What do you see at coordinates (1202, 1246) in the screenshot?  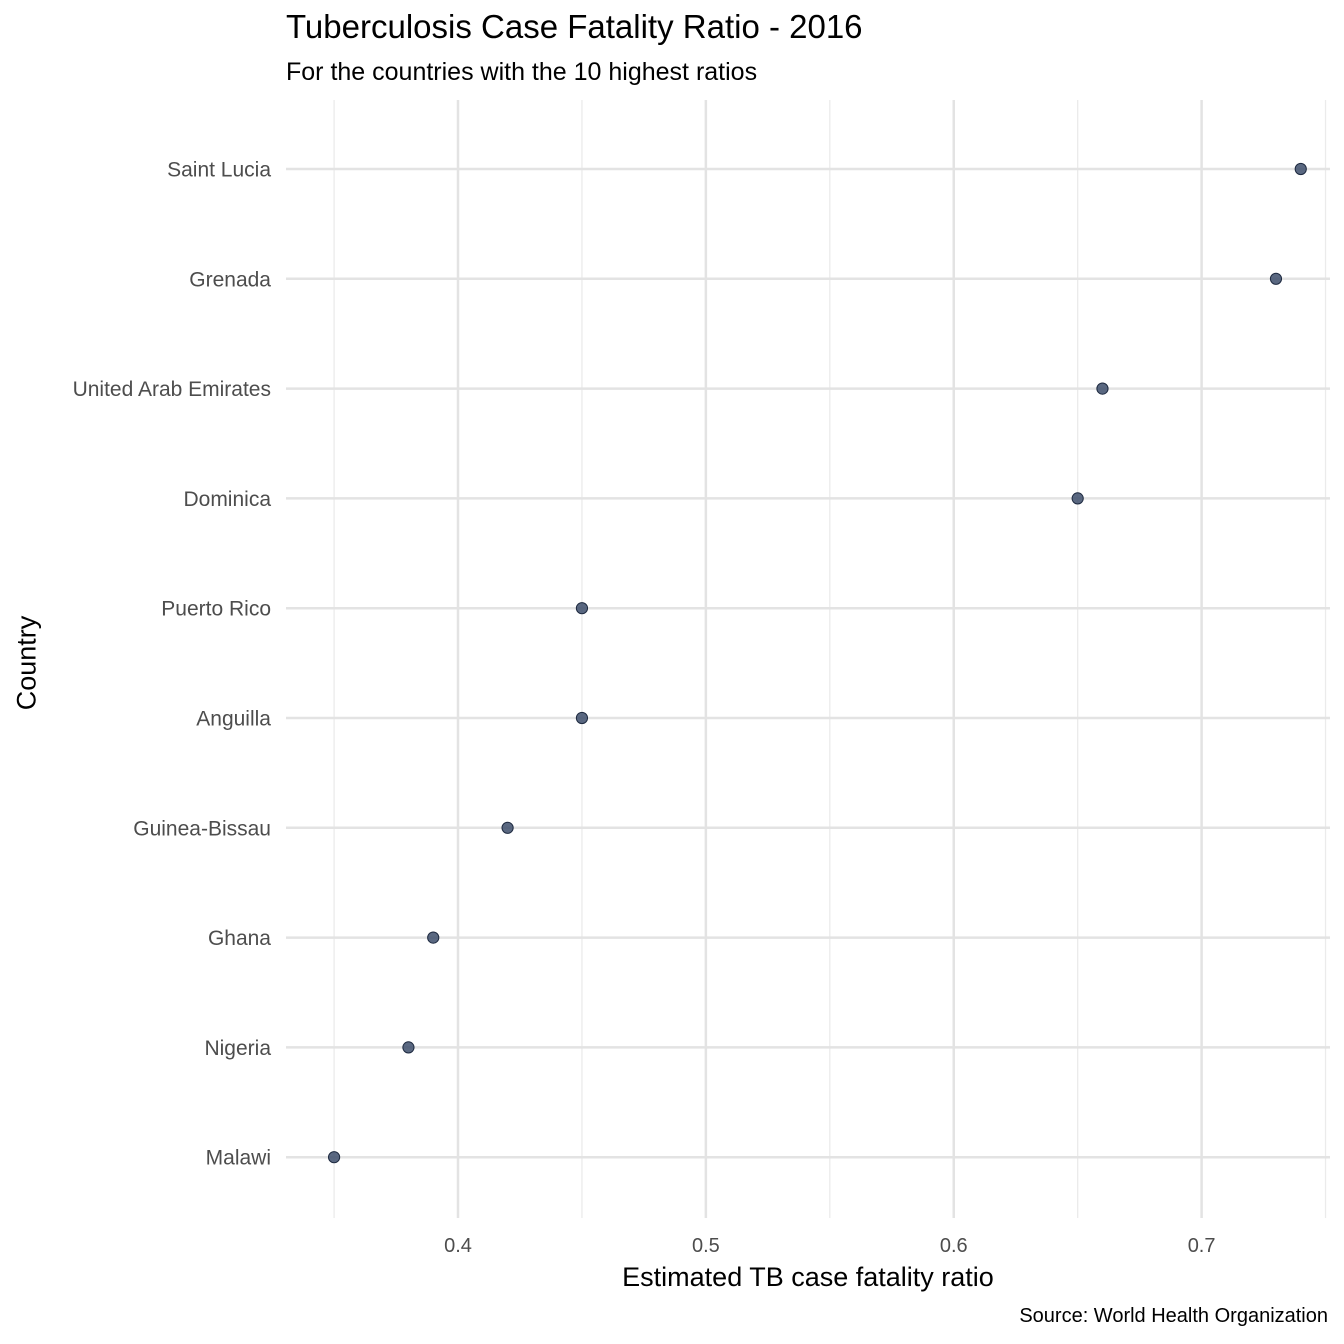 I see `x-tick-label: 0.7` at bounding box center [1202, 1246].